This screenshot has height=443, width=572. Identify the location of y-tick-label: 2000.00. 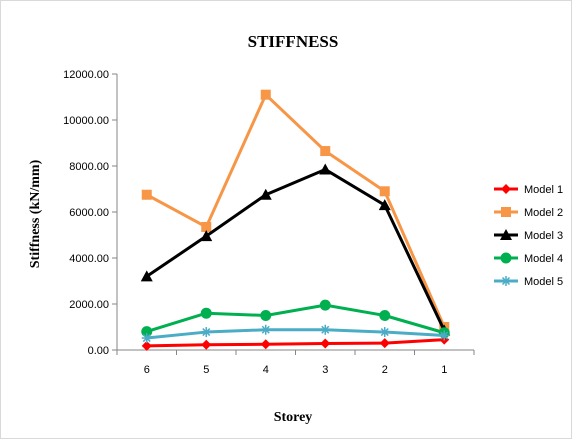
(89, 305).